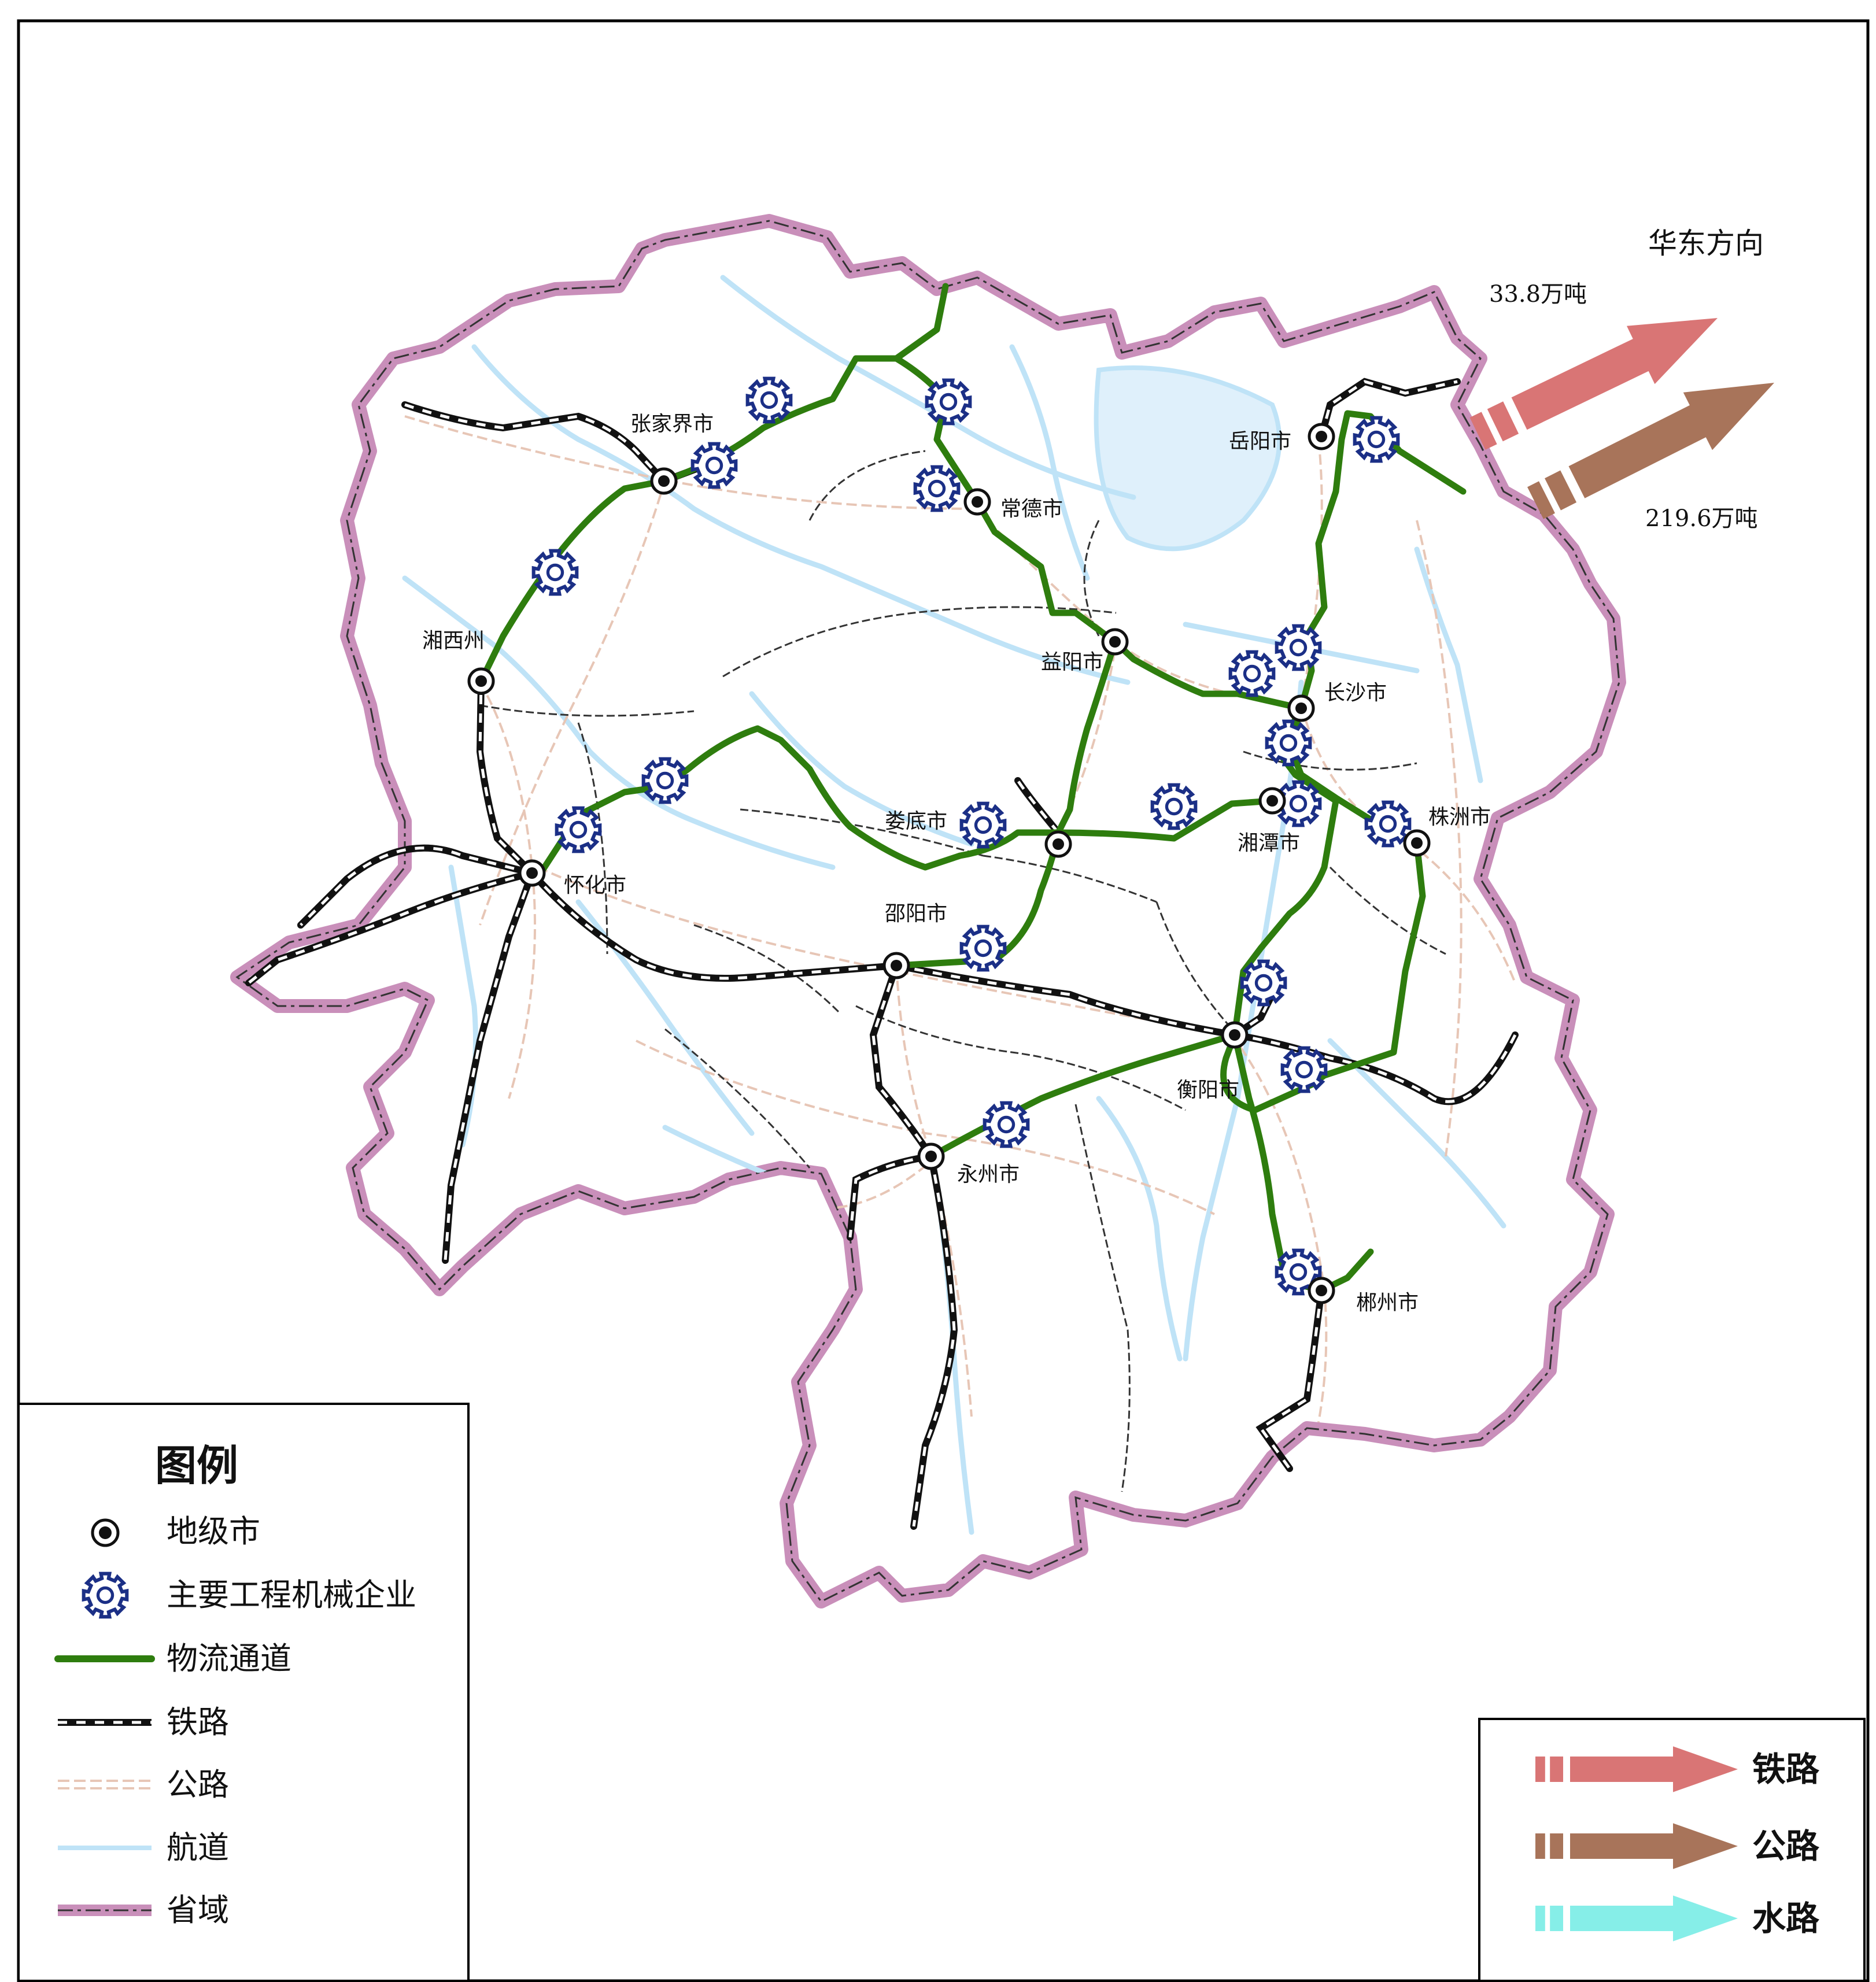  Describe the element at coordinates (229, 1658) in the screenshot. I see `legend-label: 物流通道` at that location.